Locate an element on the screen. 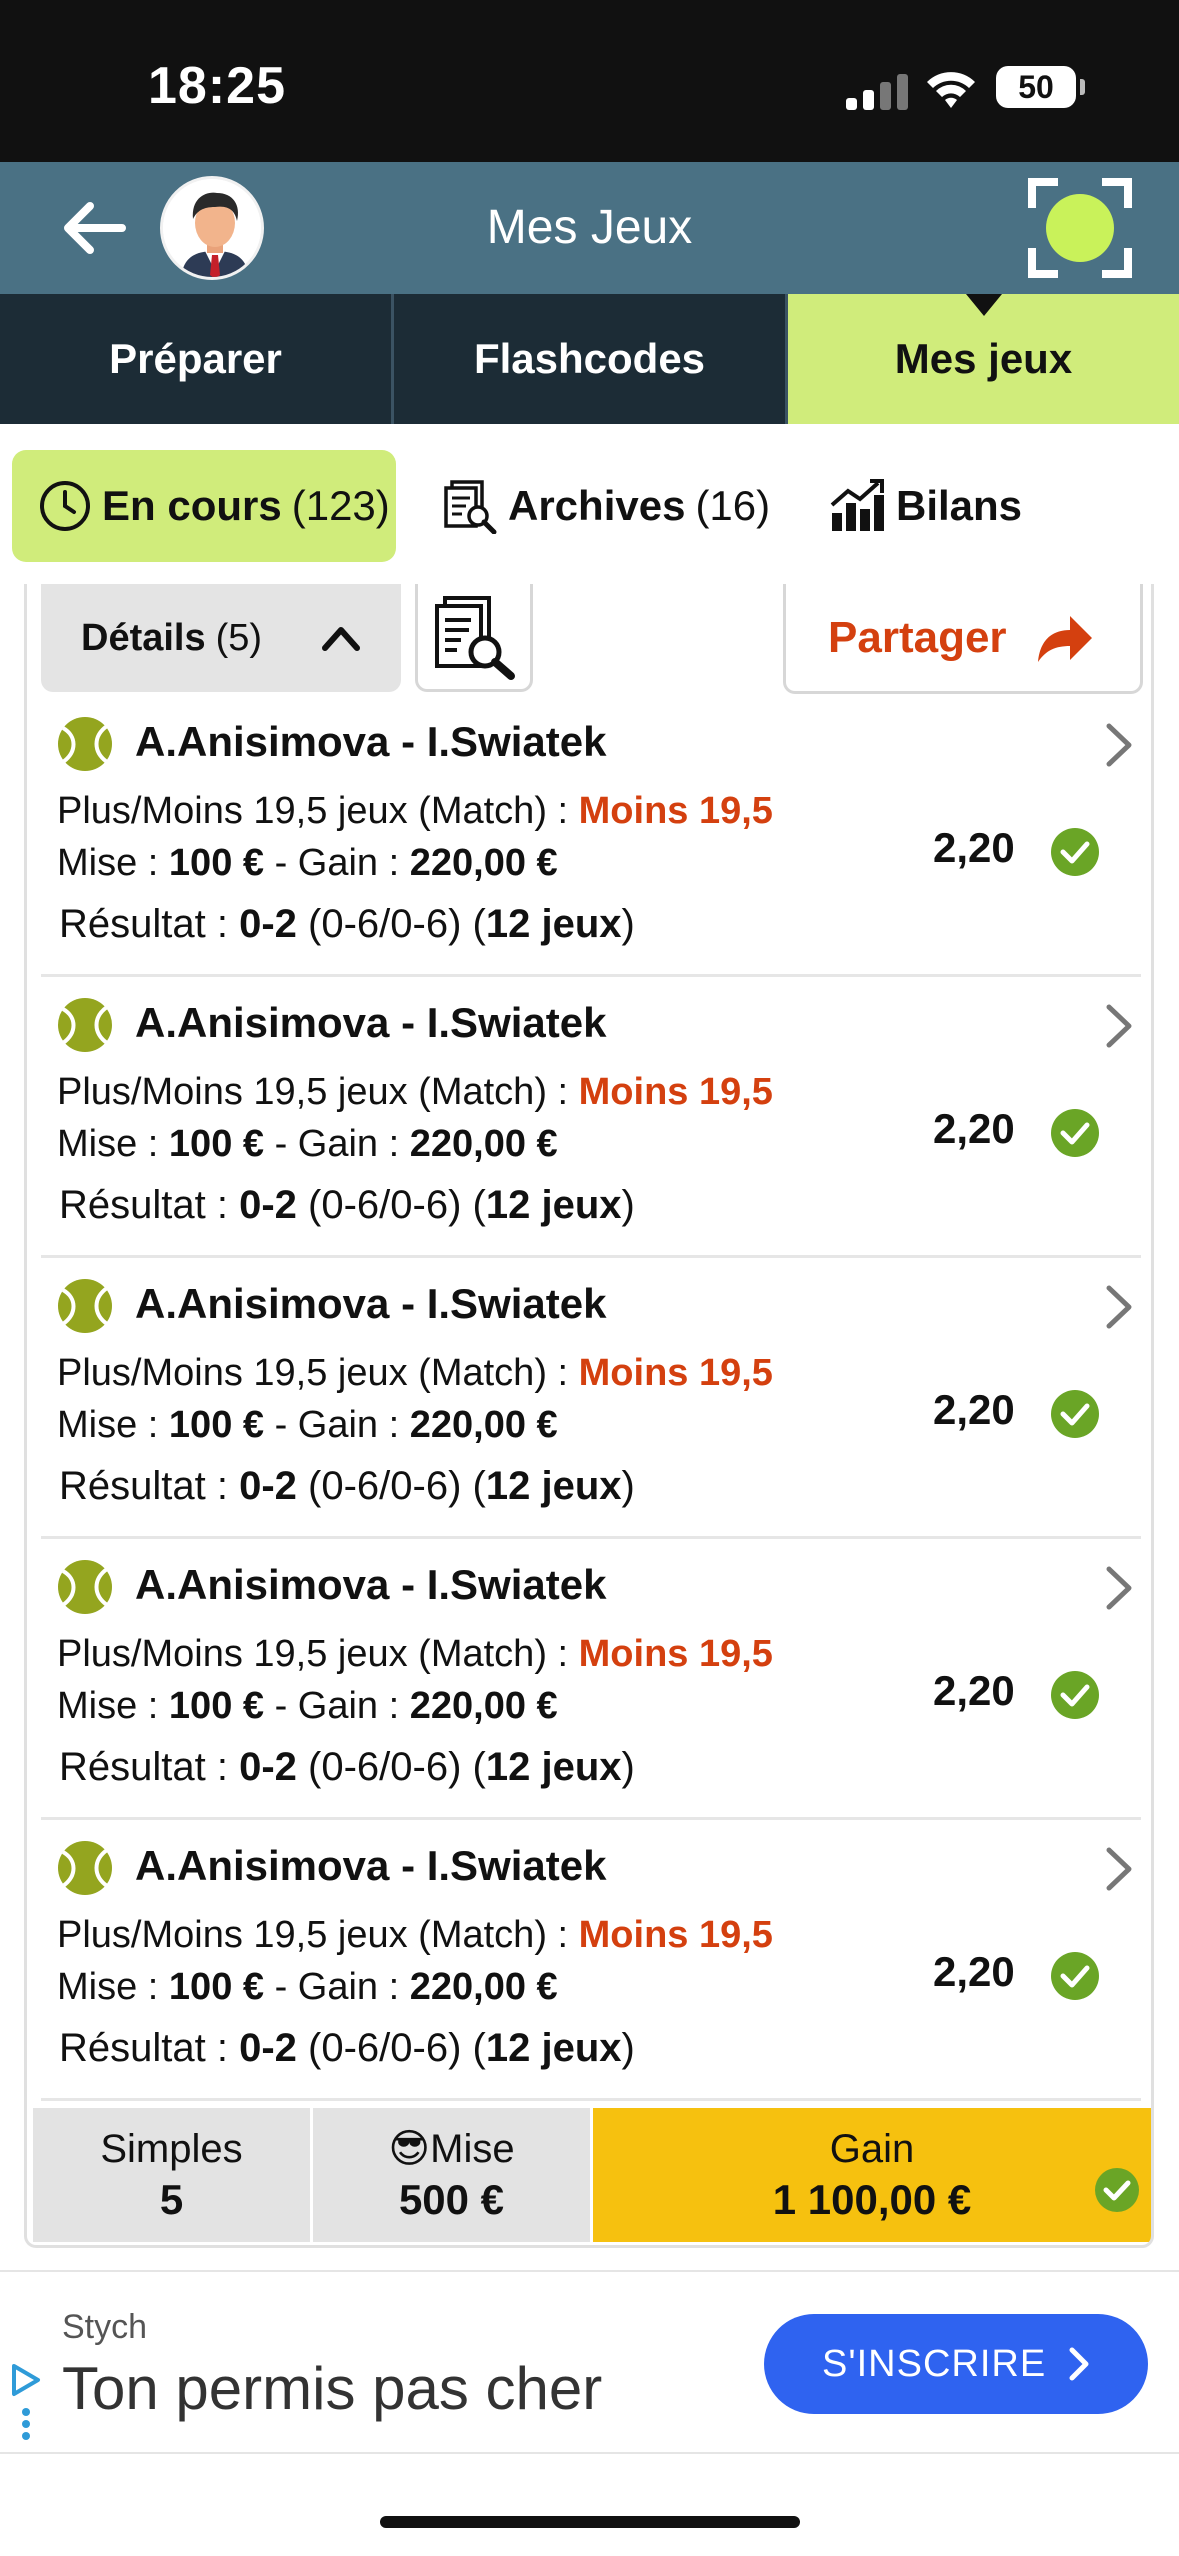 The image size is (1179, 2556). ad-brand: Stych is located at coordinates (105, 2327).